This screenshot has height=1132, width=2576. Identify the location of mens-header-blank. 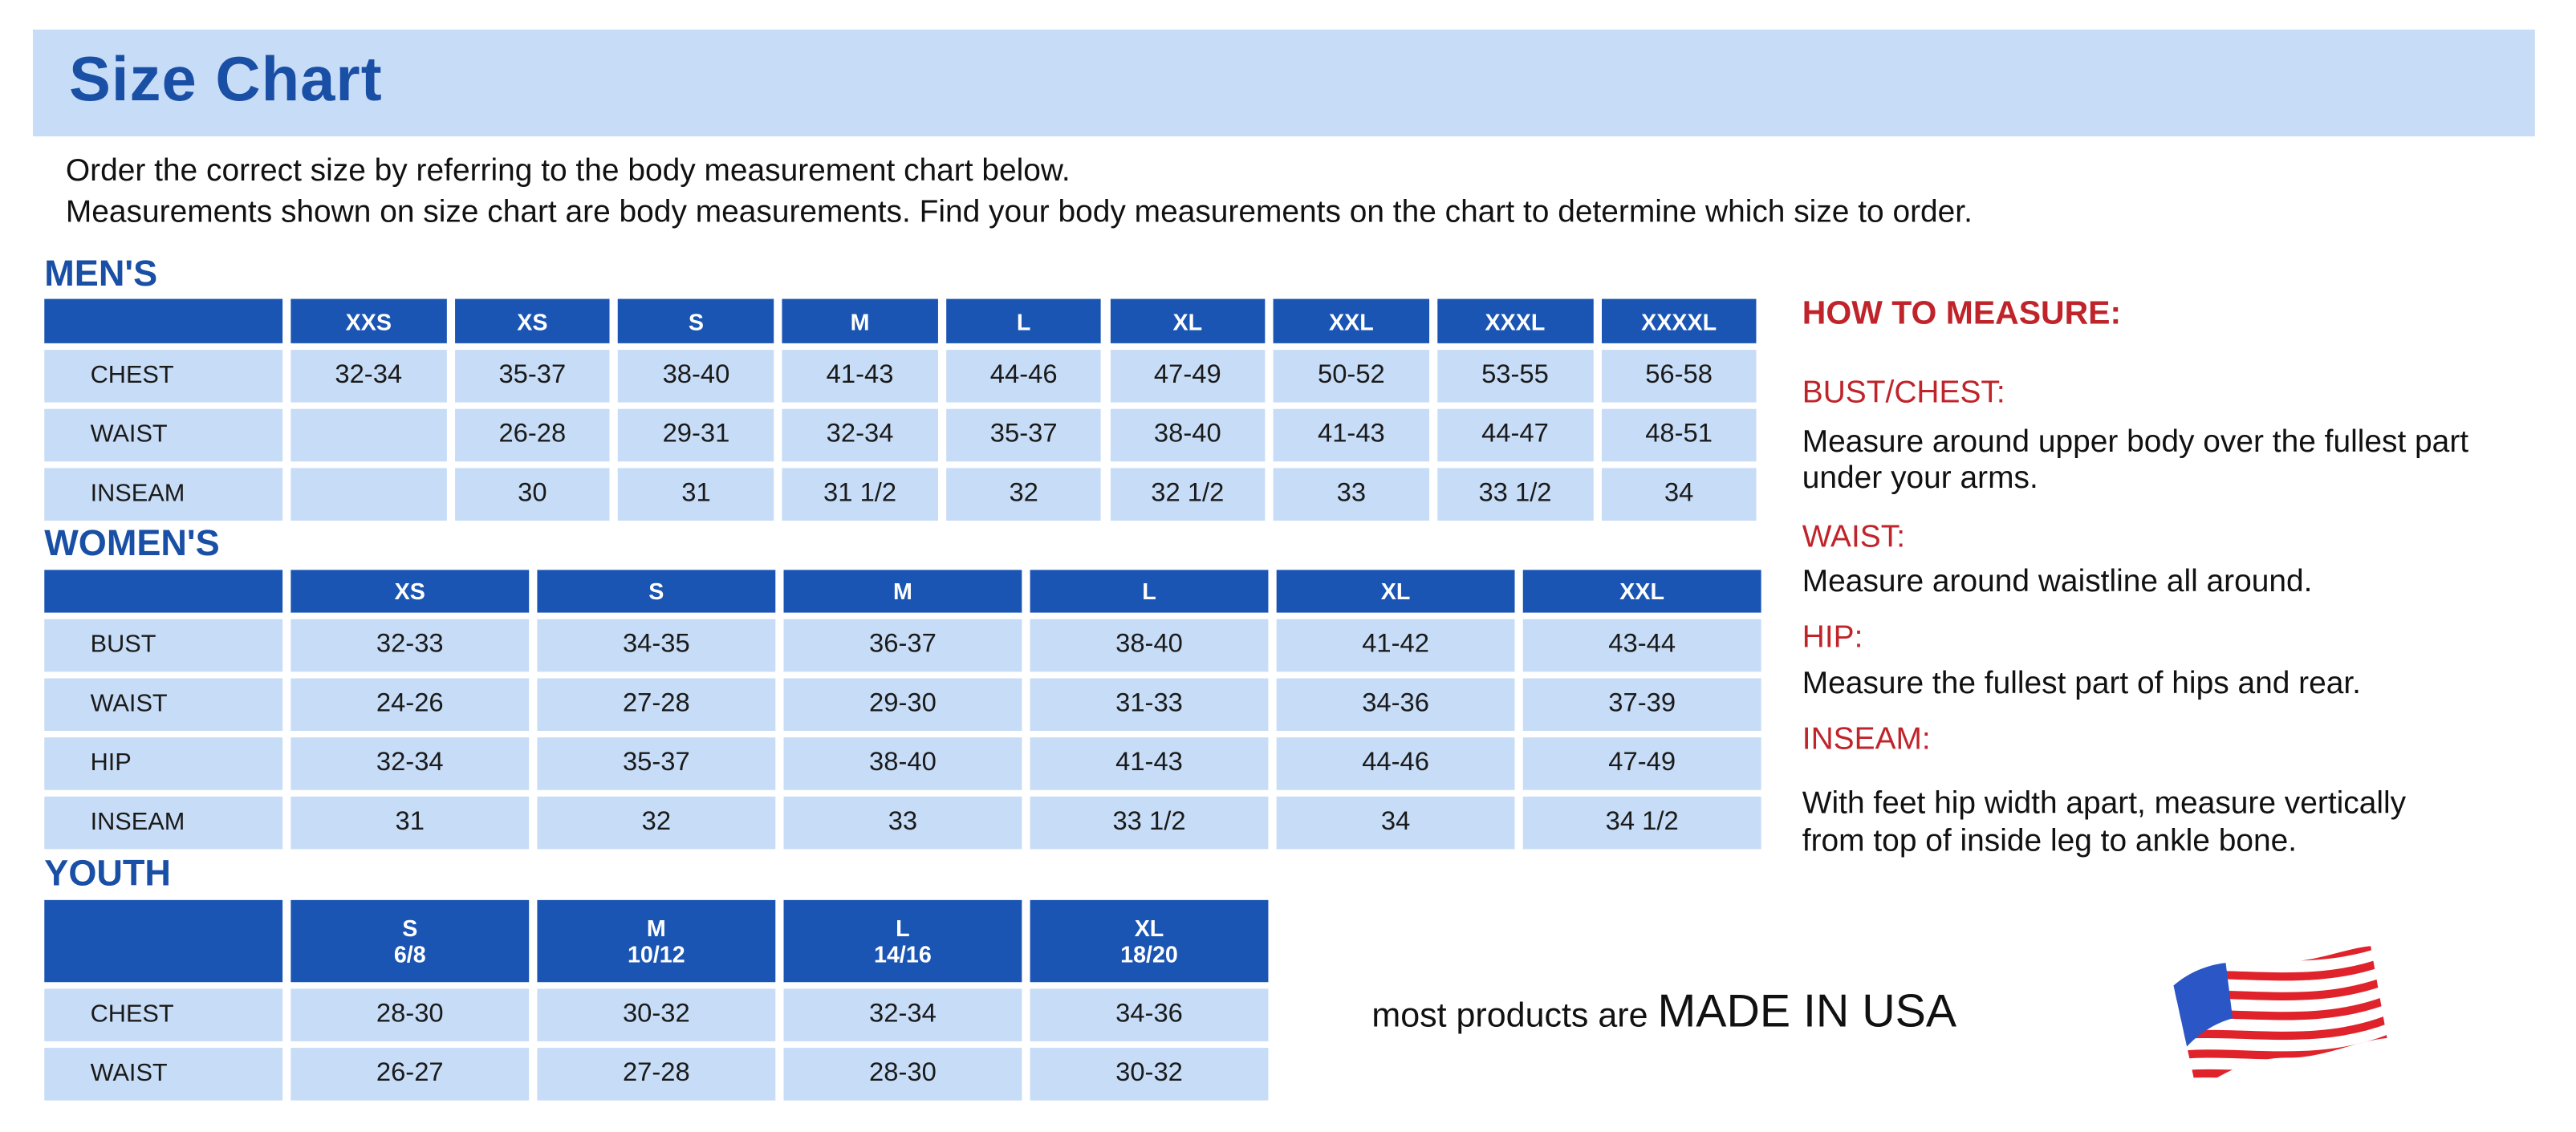
(164, 320).